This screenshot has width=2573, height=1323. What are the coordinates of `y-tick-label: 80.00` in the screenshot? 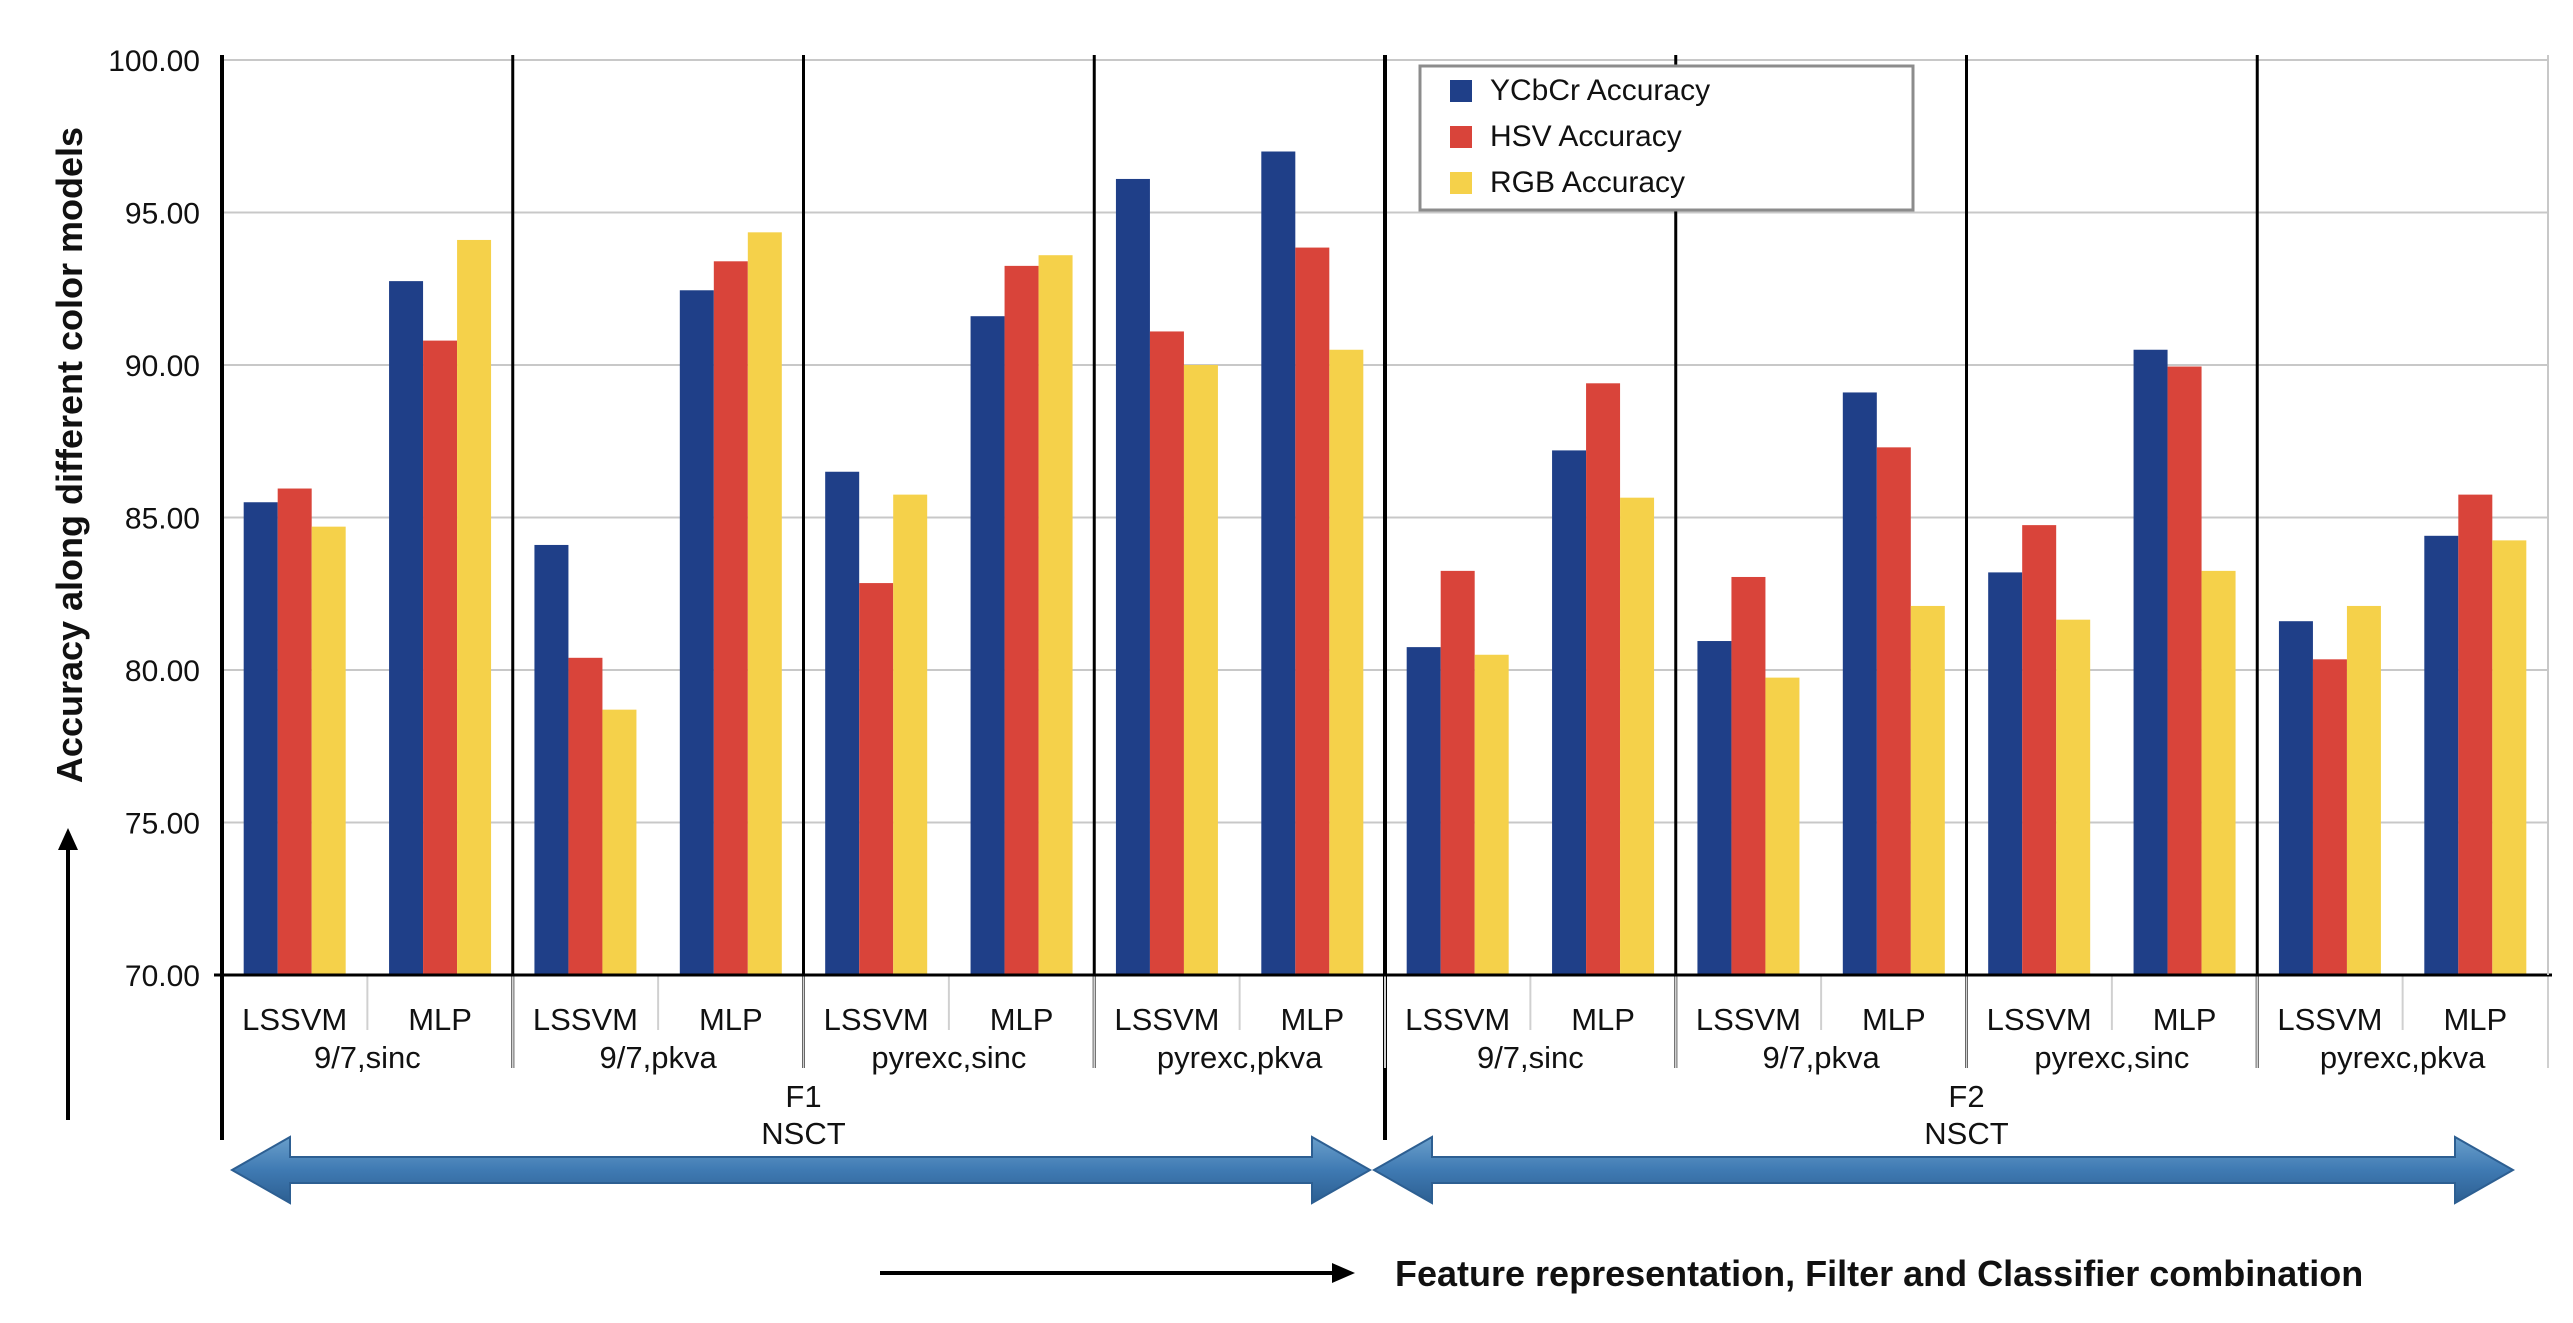 It's located at (162, 671).